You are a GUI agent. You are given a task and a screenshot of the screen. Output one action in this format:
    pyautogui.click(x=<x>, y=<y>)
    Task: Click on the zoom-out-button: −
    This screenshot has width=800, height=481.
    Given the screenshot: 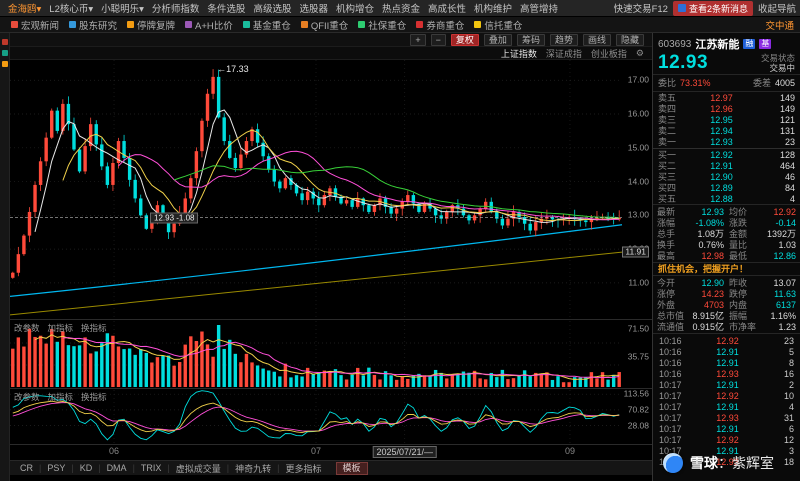 What is the action you would take?
    pyautogui.click(x=438, y=39)
    